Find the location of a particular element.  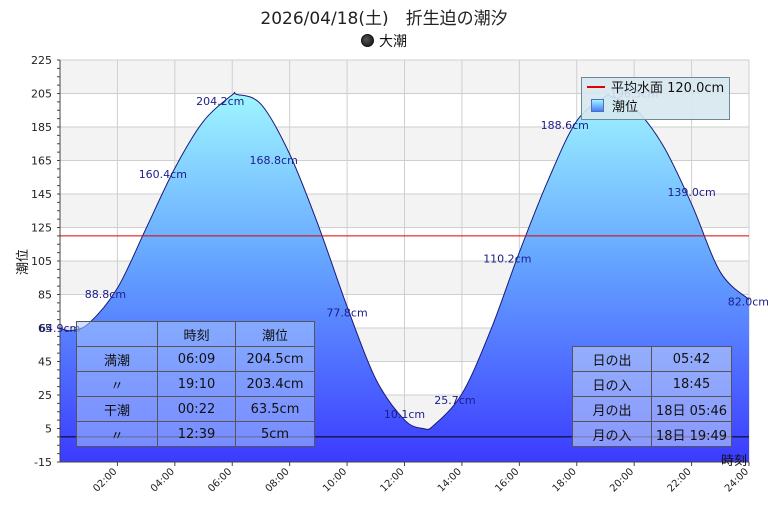

moon-phase-label: 大潮 is located at coordinates (393, 42).